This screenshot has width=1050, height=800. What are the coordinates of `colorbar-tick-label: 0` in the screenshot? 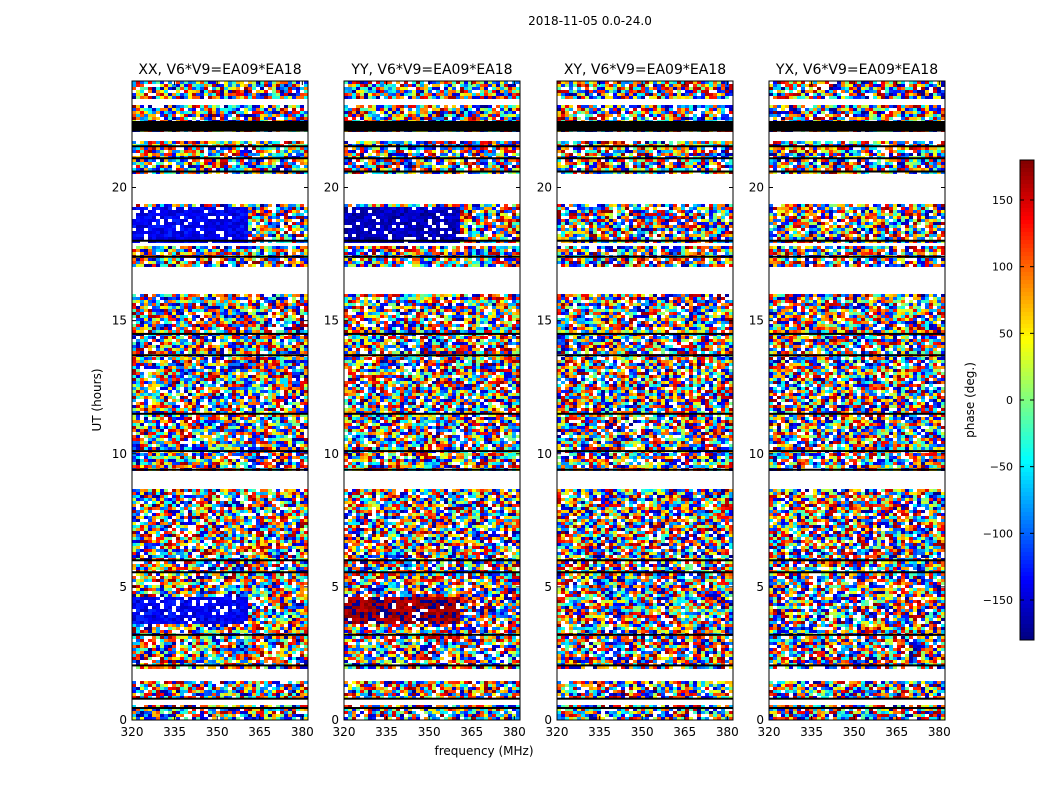 It's located at (1009, 400).